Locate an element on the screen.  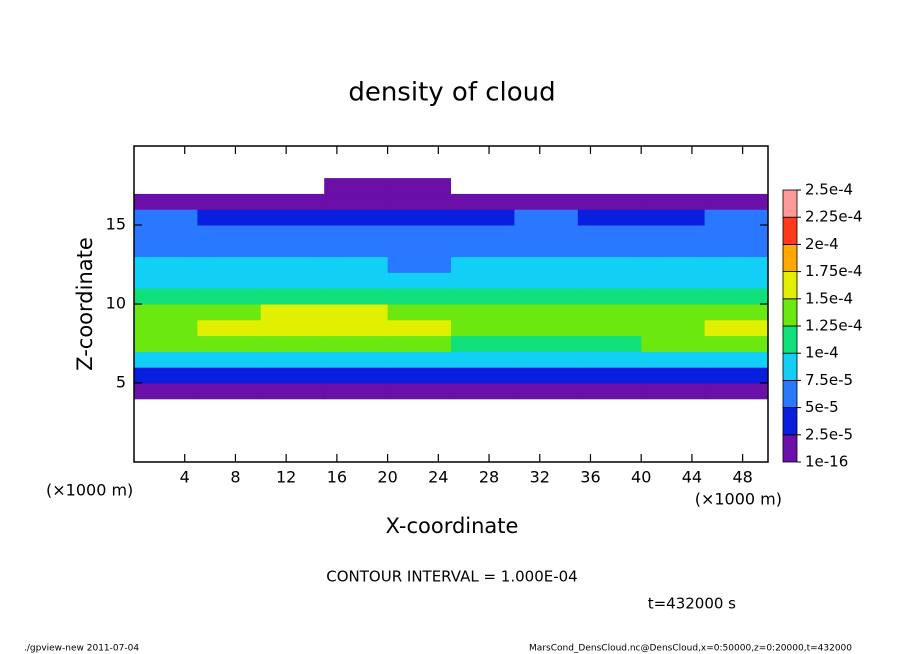
y-tick-label: 10 is located at coordinates (116, 303).